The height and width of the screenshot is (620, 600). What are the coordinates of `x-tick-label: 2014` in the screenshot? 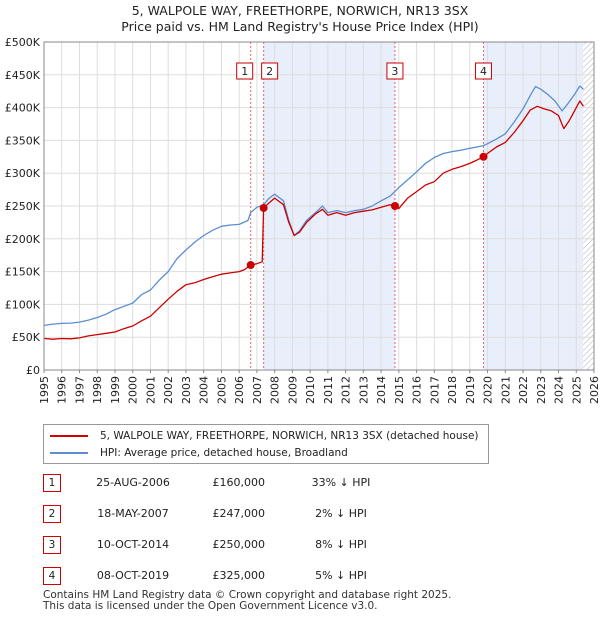 It's located at (381, 390).